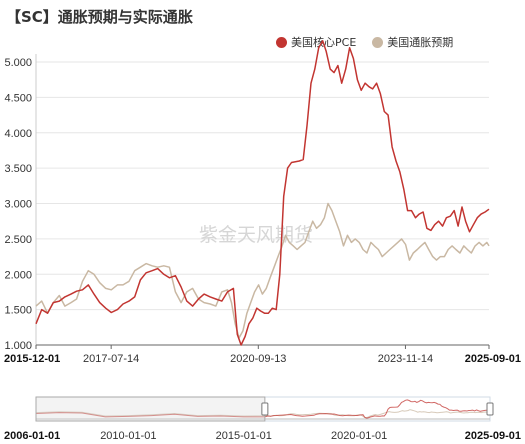 The image size is (525, 444). Describe the element at coordinates (244, 436) in the screenshot. I see `slider-date-label: 2015-01-01` at that location.